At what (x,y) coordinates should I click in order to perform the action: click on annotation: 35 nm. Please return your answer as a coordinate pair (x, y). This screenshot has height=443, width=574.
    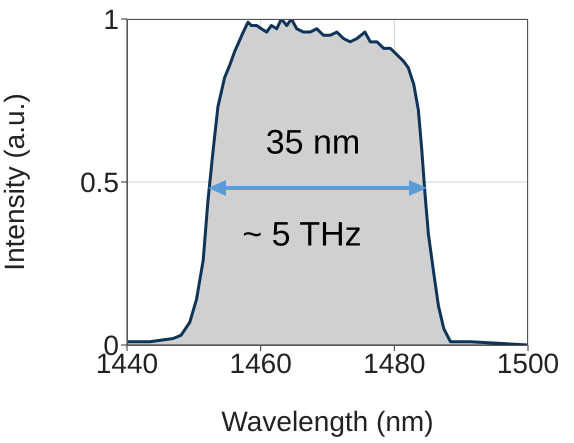
    Looking at the image, I should click on (313, 143).